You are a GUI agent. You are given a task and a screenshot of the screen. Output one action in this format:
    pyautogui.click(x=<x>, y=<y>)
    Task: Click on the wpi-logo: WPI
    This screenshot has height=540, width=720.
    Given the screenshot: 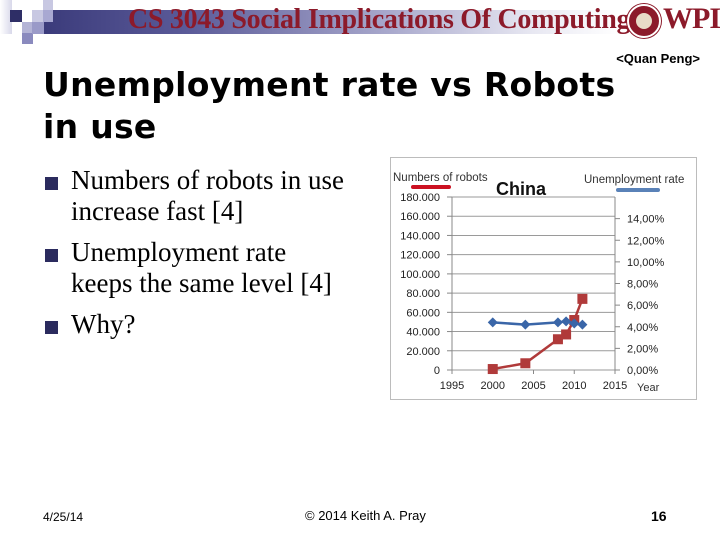 What is the action you would take?
    pyautogui.click(x=673, y=20)
    